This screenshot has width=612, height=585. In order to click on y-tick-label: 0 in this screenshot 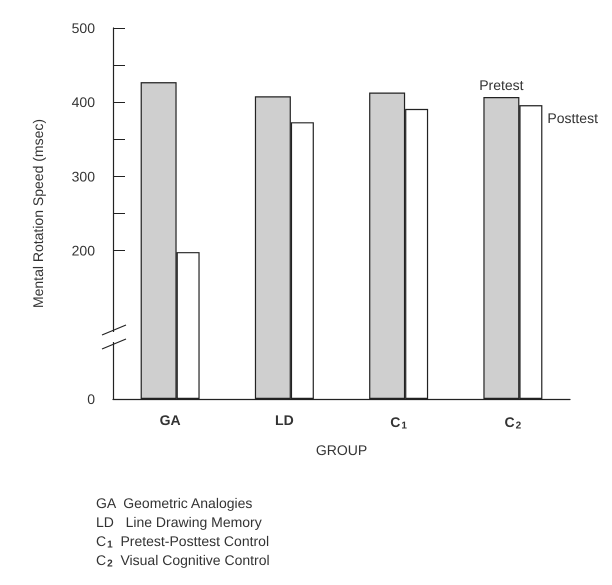, I will do `click(91, 399)`.